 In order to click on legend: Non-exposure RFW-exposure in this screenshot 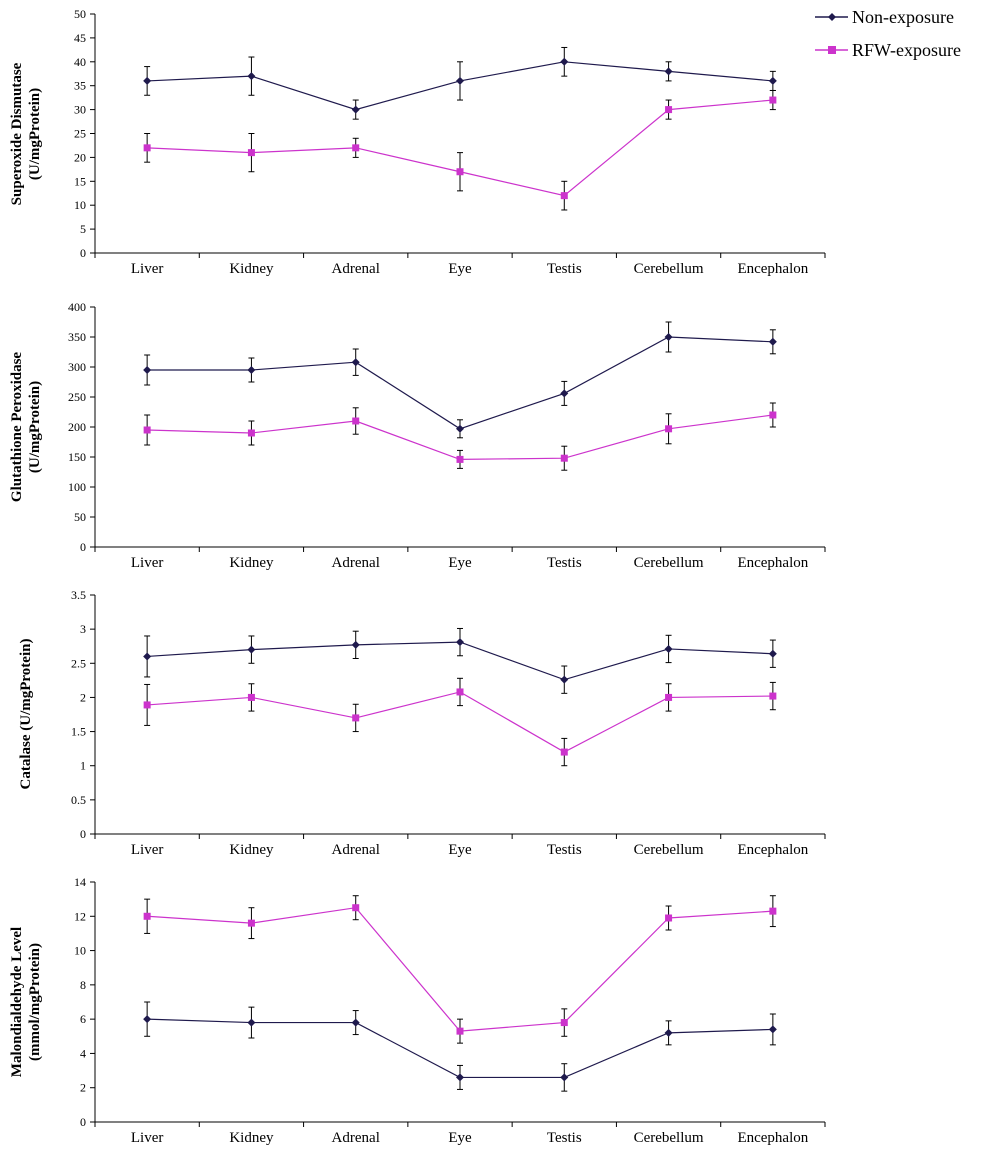, I will do `click(888, 33)`.